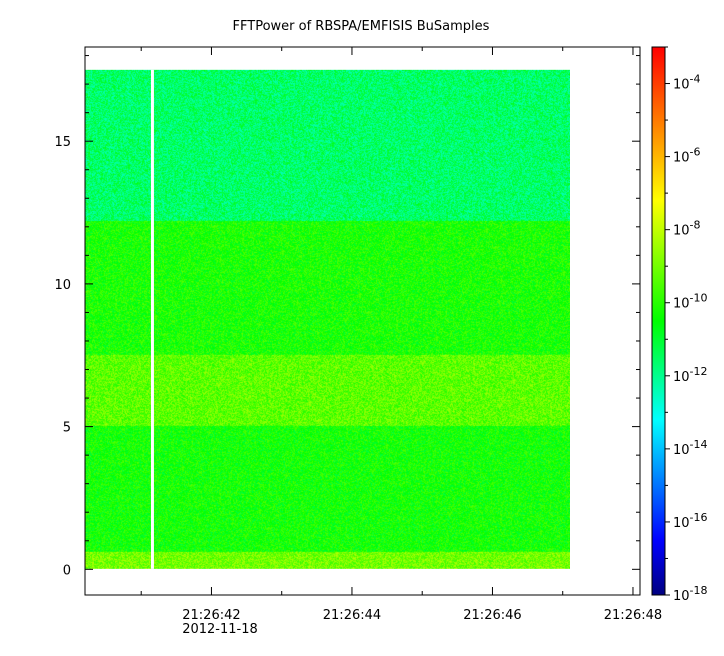 This screenshot has width=724, height=656. What do you see at coordinates (690, 375) in the screenshot?
I see `colorbar-tick-label: 10⁻¹²` at bounding box center [690, 375].